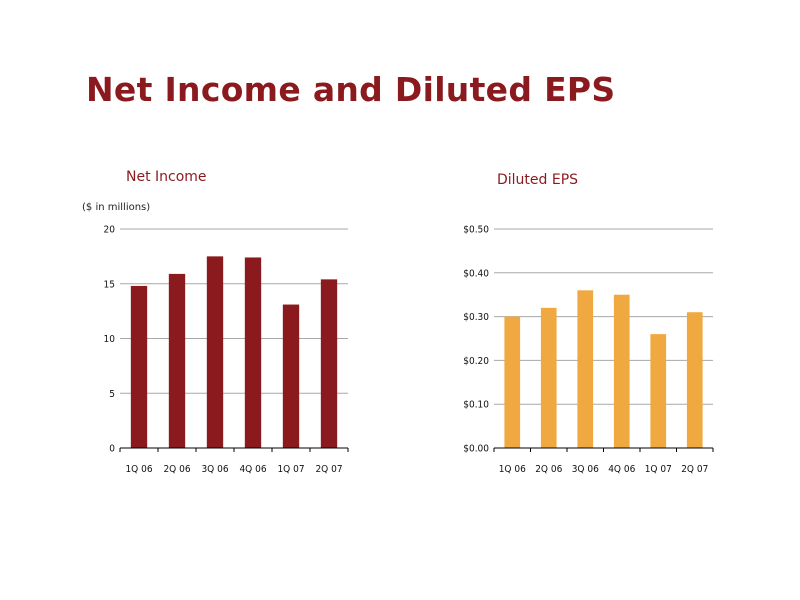 This screenshot has height=600, width=800. What do you see at coordinates (252, 469) in the screenshot?
I see `net-income-category-label: 4Q 06` at bounding box center [252, 469].